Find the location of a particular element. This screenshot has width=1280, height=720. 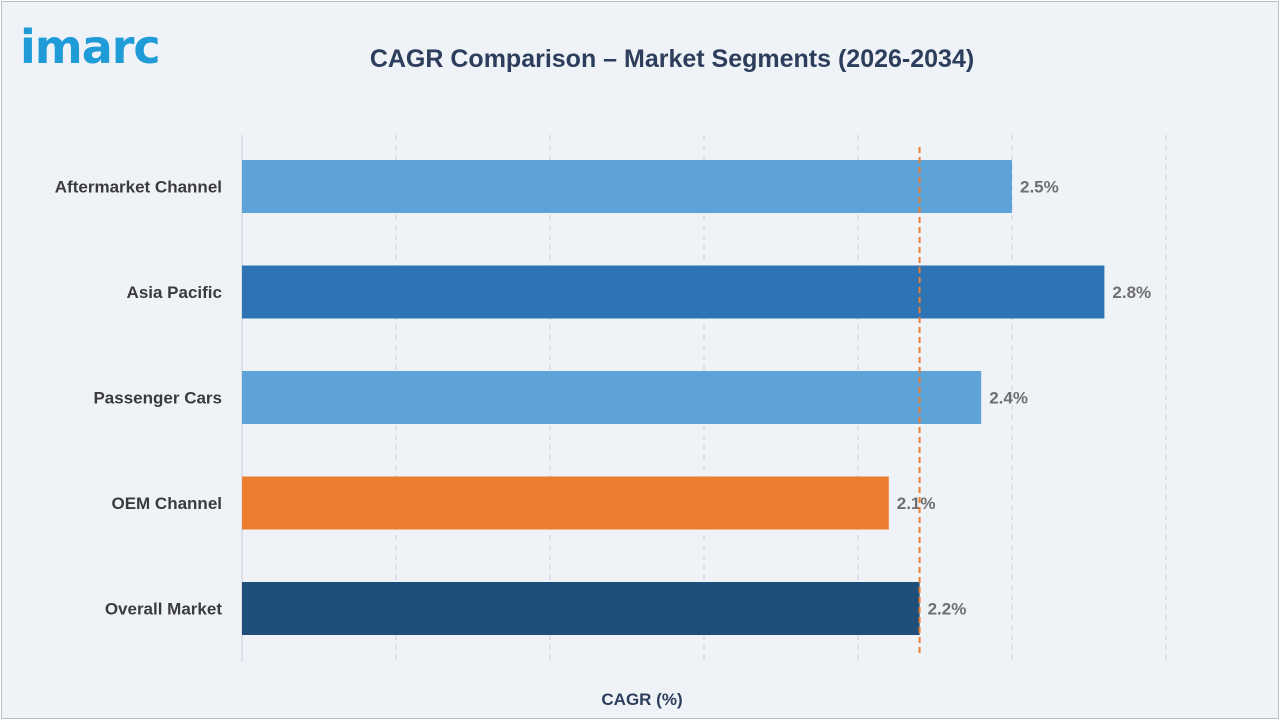

x-axis-label: CAGR (%) is located at coordinates (642, 699).